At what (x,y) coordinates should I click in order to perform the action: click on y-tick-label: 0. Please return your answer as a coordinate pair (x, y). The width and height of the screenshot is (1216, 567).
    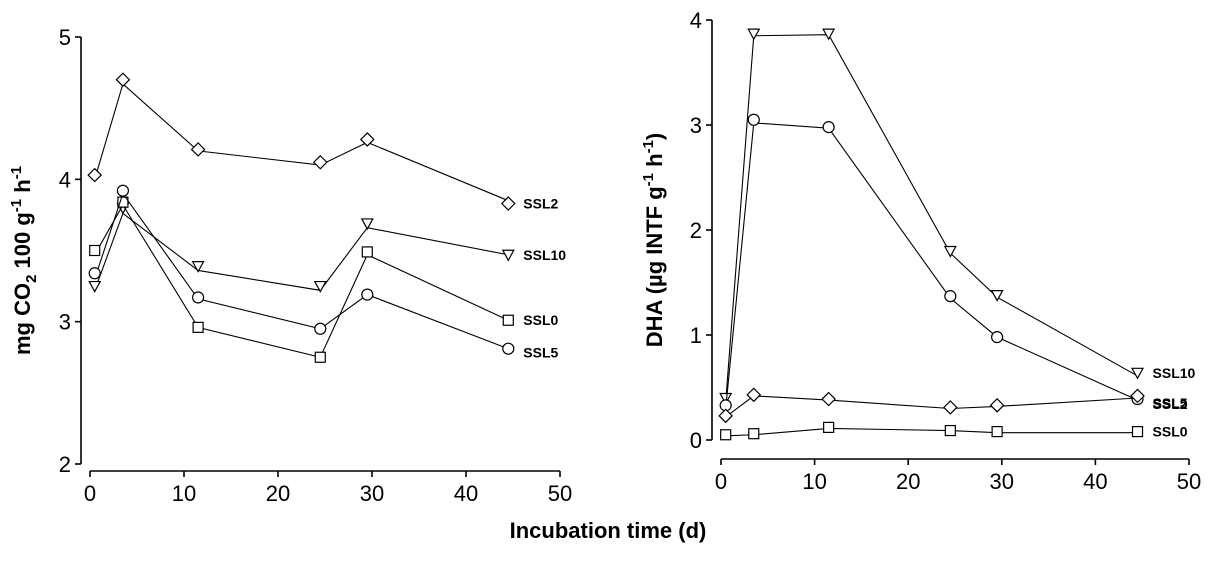
    Looking at the image, I should click on (696, 440).